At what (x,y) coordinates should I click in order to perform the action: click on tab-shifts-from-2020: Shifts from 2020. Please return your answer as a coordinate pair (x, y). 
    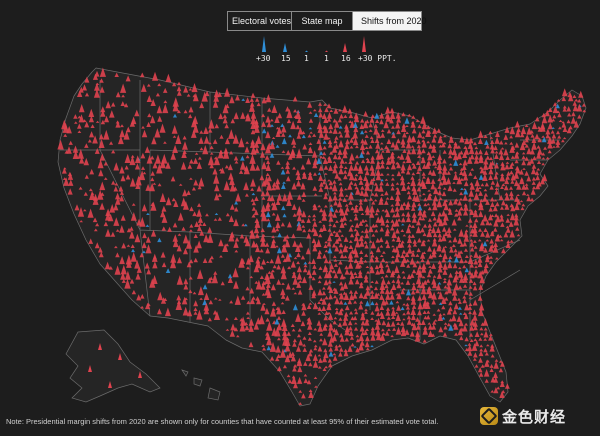
    Looking at the image, I should click on (390, 21).